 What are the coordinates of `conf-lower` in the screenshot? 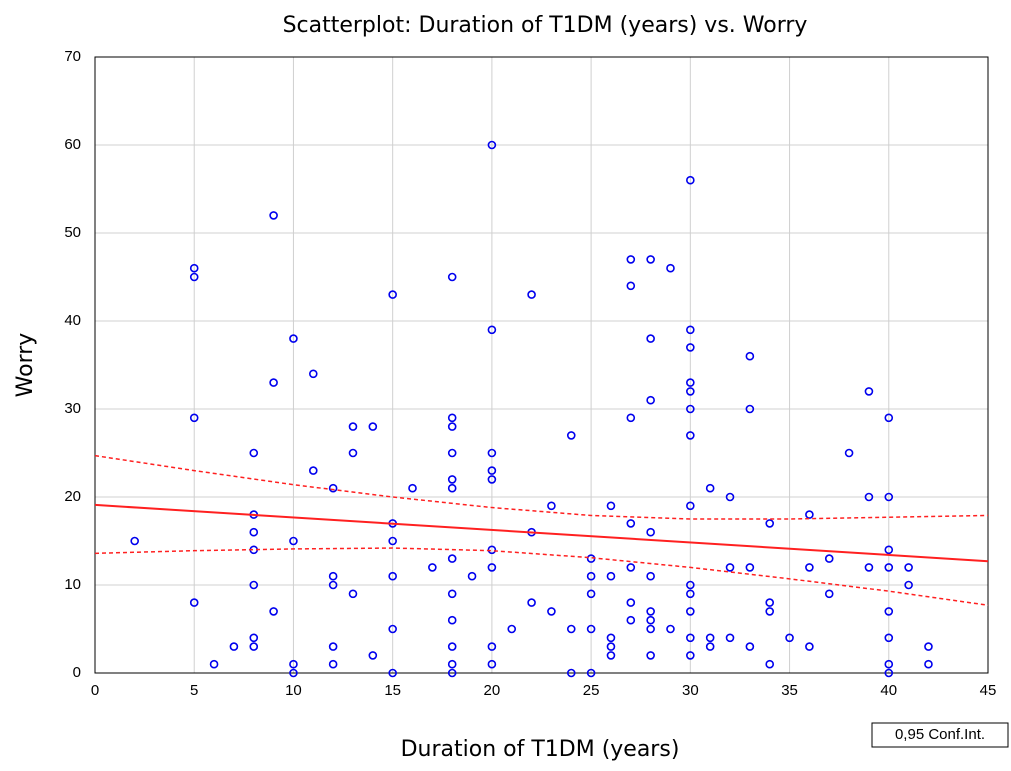 It's located at (541, 576).